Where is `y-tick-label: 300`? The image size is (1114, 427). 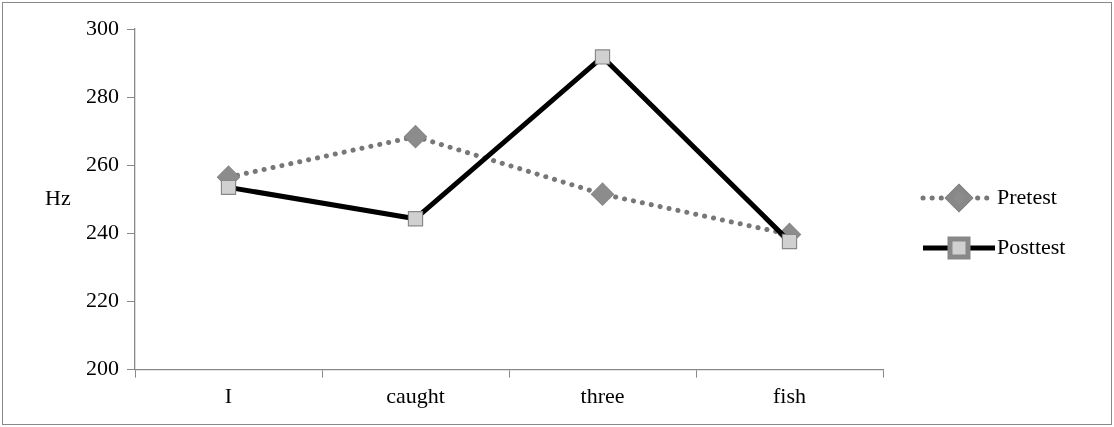 y-tick-label: 300 is located at coordinates (102, 27).